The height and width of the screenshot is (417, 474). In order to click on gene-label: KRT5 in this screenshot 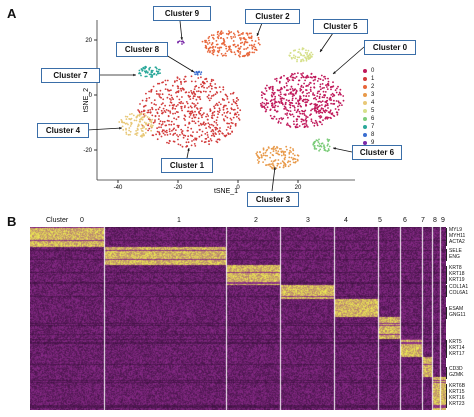, I will do `click(455, 342)`.